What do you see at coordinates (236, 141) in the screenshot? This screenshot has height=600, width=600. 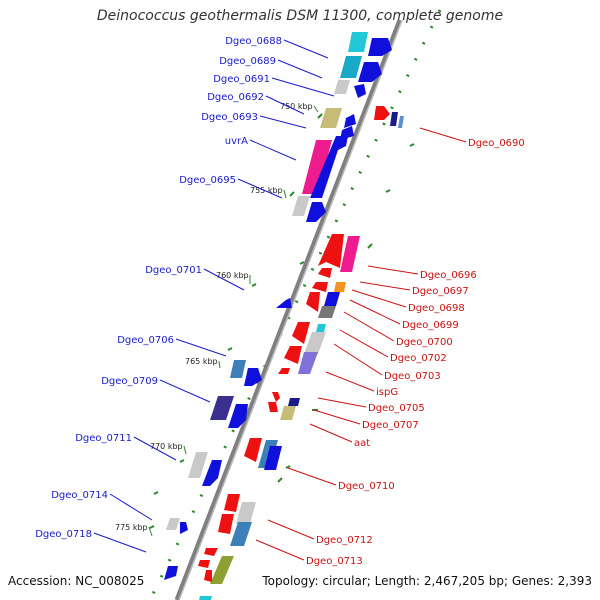 I see `gene-label-left: uvrA` at bounding box center [236, 141].